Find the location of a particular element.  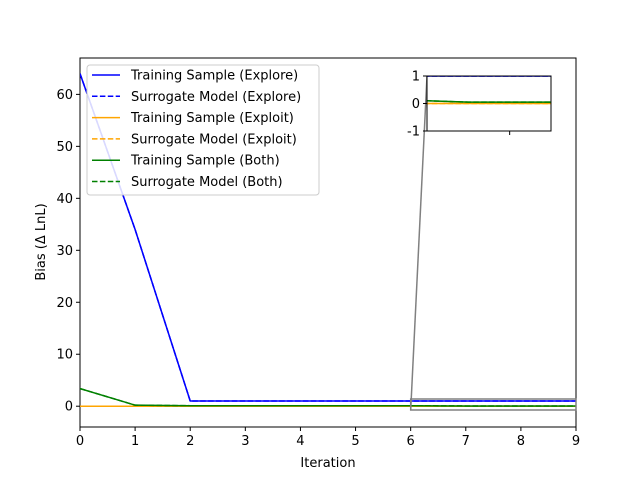

x-tick-label: 0 is located at coordinates (80, 441).